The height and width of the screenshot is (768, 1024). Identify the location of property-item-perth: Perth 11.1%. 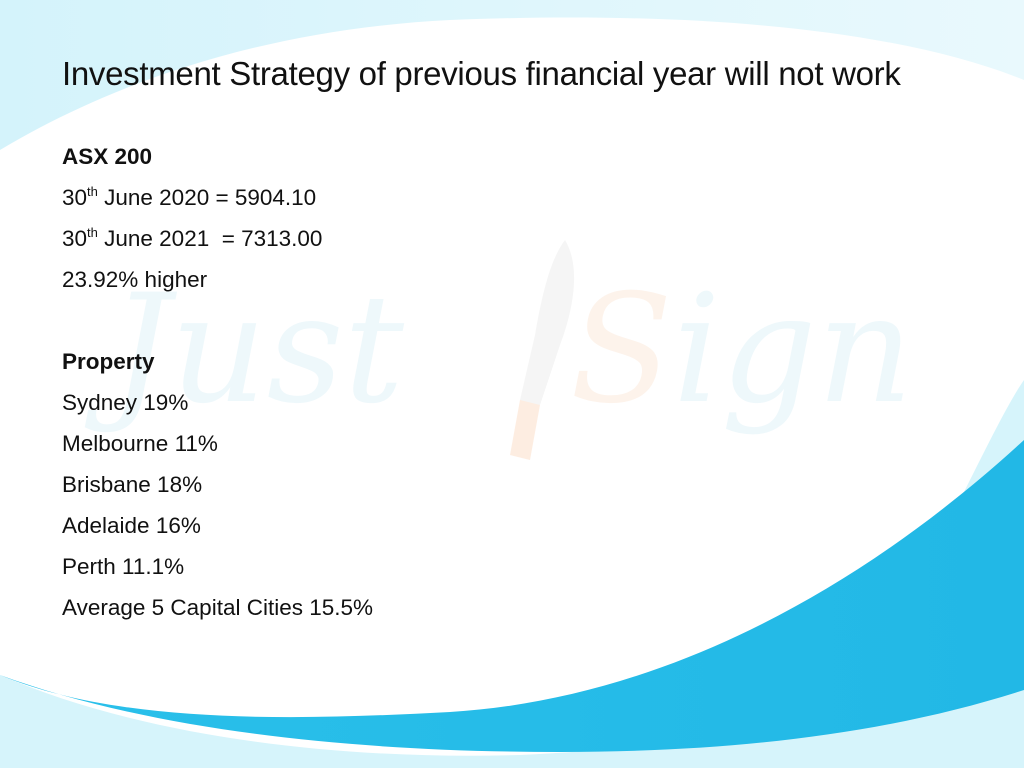
(123, 566).